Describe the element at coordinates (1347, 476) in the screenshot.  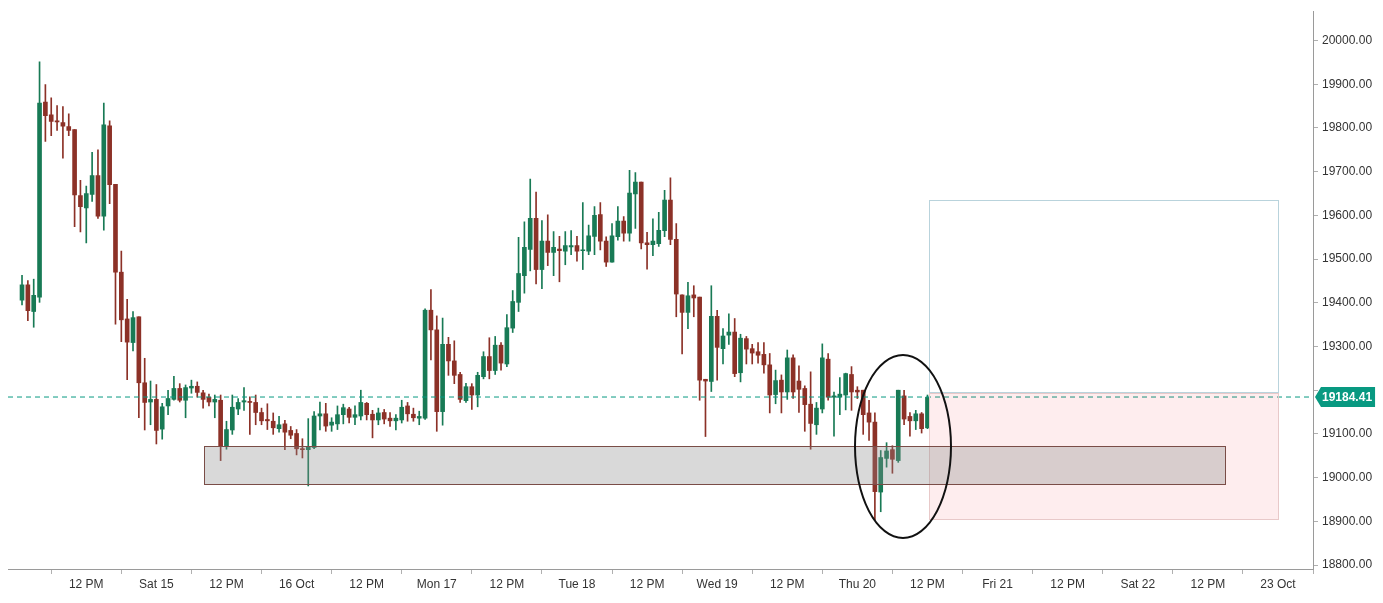
I see `y-tick-label: 19000.00` at that location.